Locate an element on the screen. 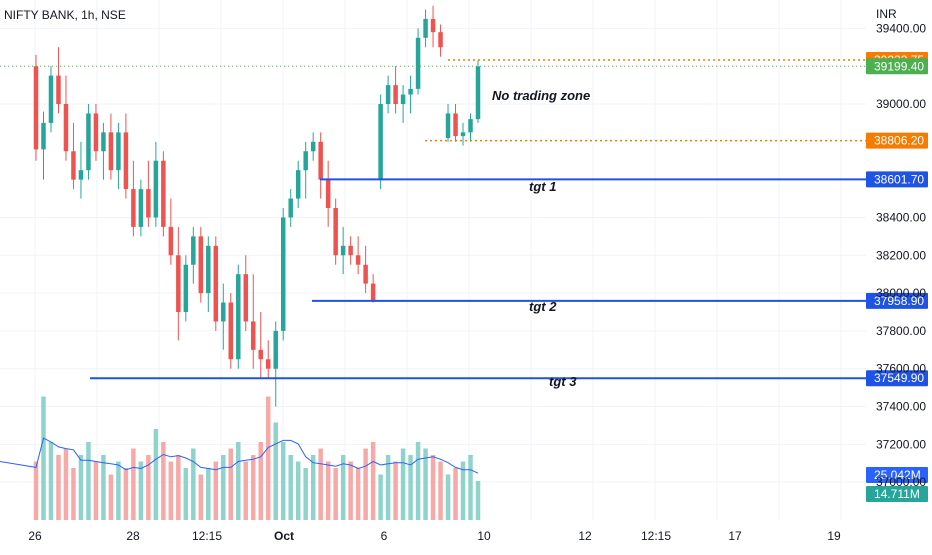 The width and height of the screenshot is (932, 555). time-tick-label: 28 is located at coordinates (133, 536).